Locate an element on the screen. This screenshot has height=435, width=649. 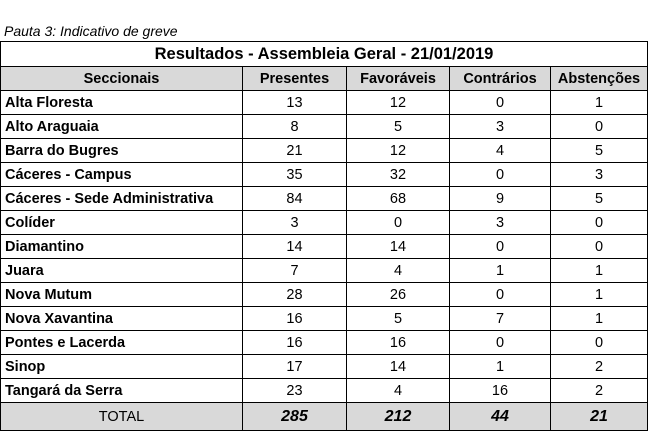
table-row: Diamantino 14 14 0 0 is located at coordinates (324, 246).